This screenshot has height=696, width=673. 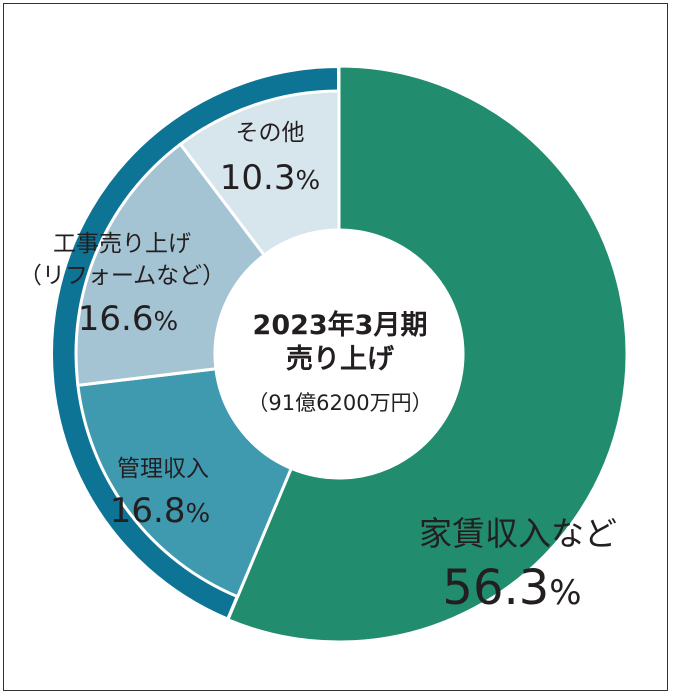 I want to click on slice-value-management: 16.8%, so click(x=160, y=511).